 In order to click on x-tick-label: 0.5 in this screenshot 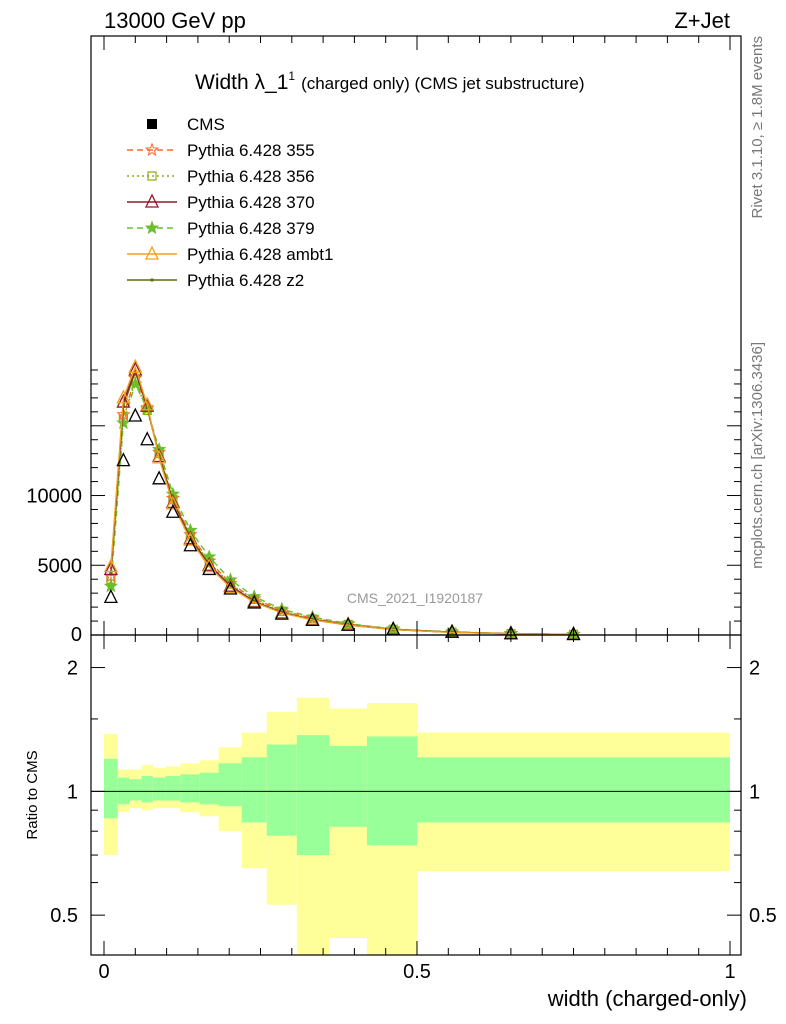, I will do `click(417, 972)`.